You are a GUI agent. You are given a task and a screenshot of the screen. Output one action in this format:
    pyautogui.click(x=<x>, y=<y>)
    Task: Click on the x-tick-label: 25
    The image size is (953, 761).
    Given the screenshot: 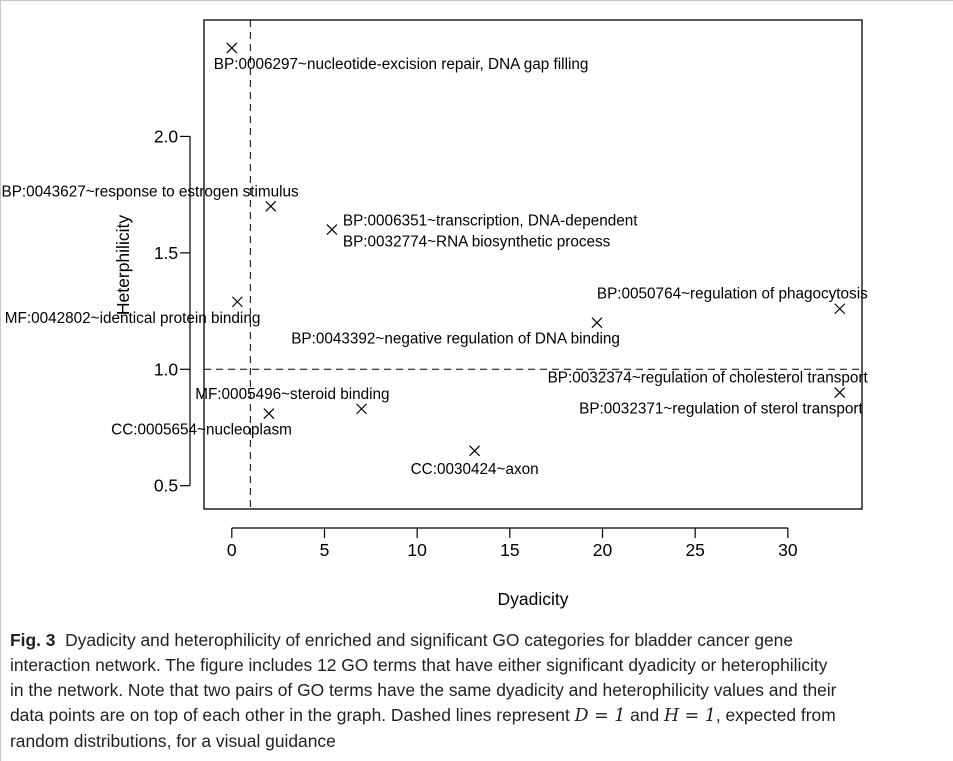 What is the action you would take?
    pyautogui.click(x=694, y=550)
    